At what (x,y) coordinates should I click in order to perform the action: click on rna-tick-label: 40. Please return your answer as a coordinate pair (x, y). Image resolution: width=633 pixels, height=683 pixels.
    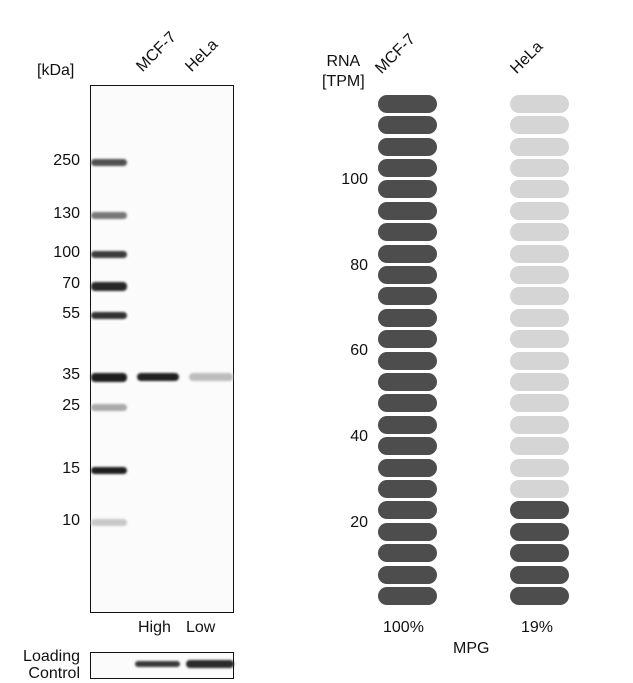
    Looking at the image, I should click on (359, 436).